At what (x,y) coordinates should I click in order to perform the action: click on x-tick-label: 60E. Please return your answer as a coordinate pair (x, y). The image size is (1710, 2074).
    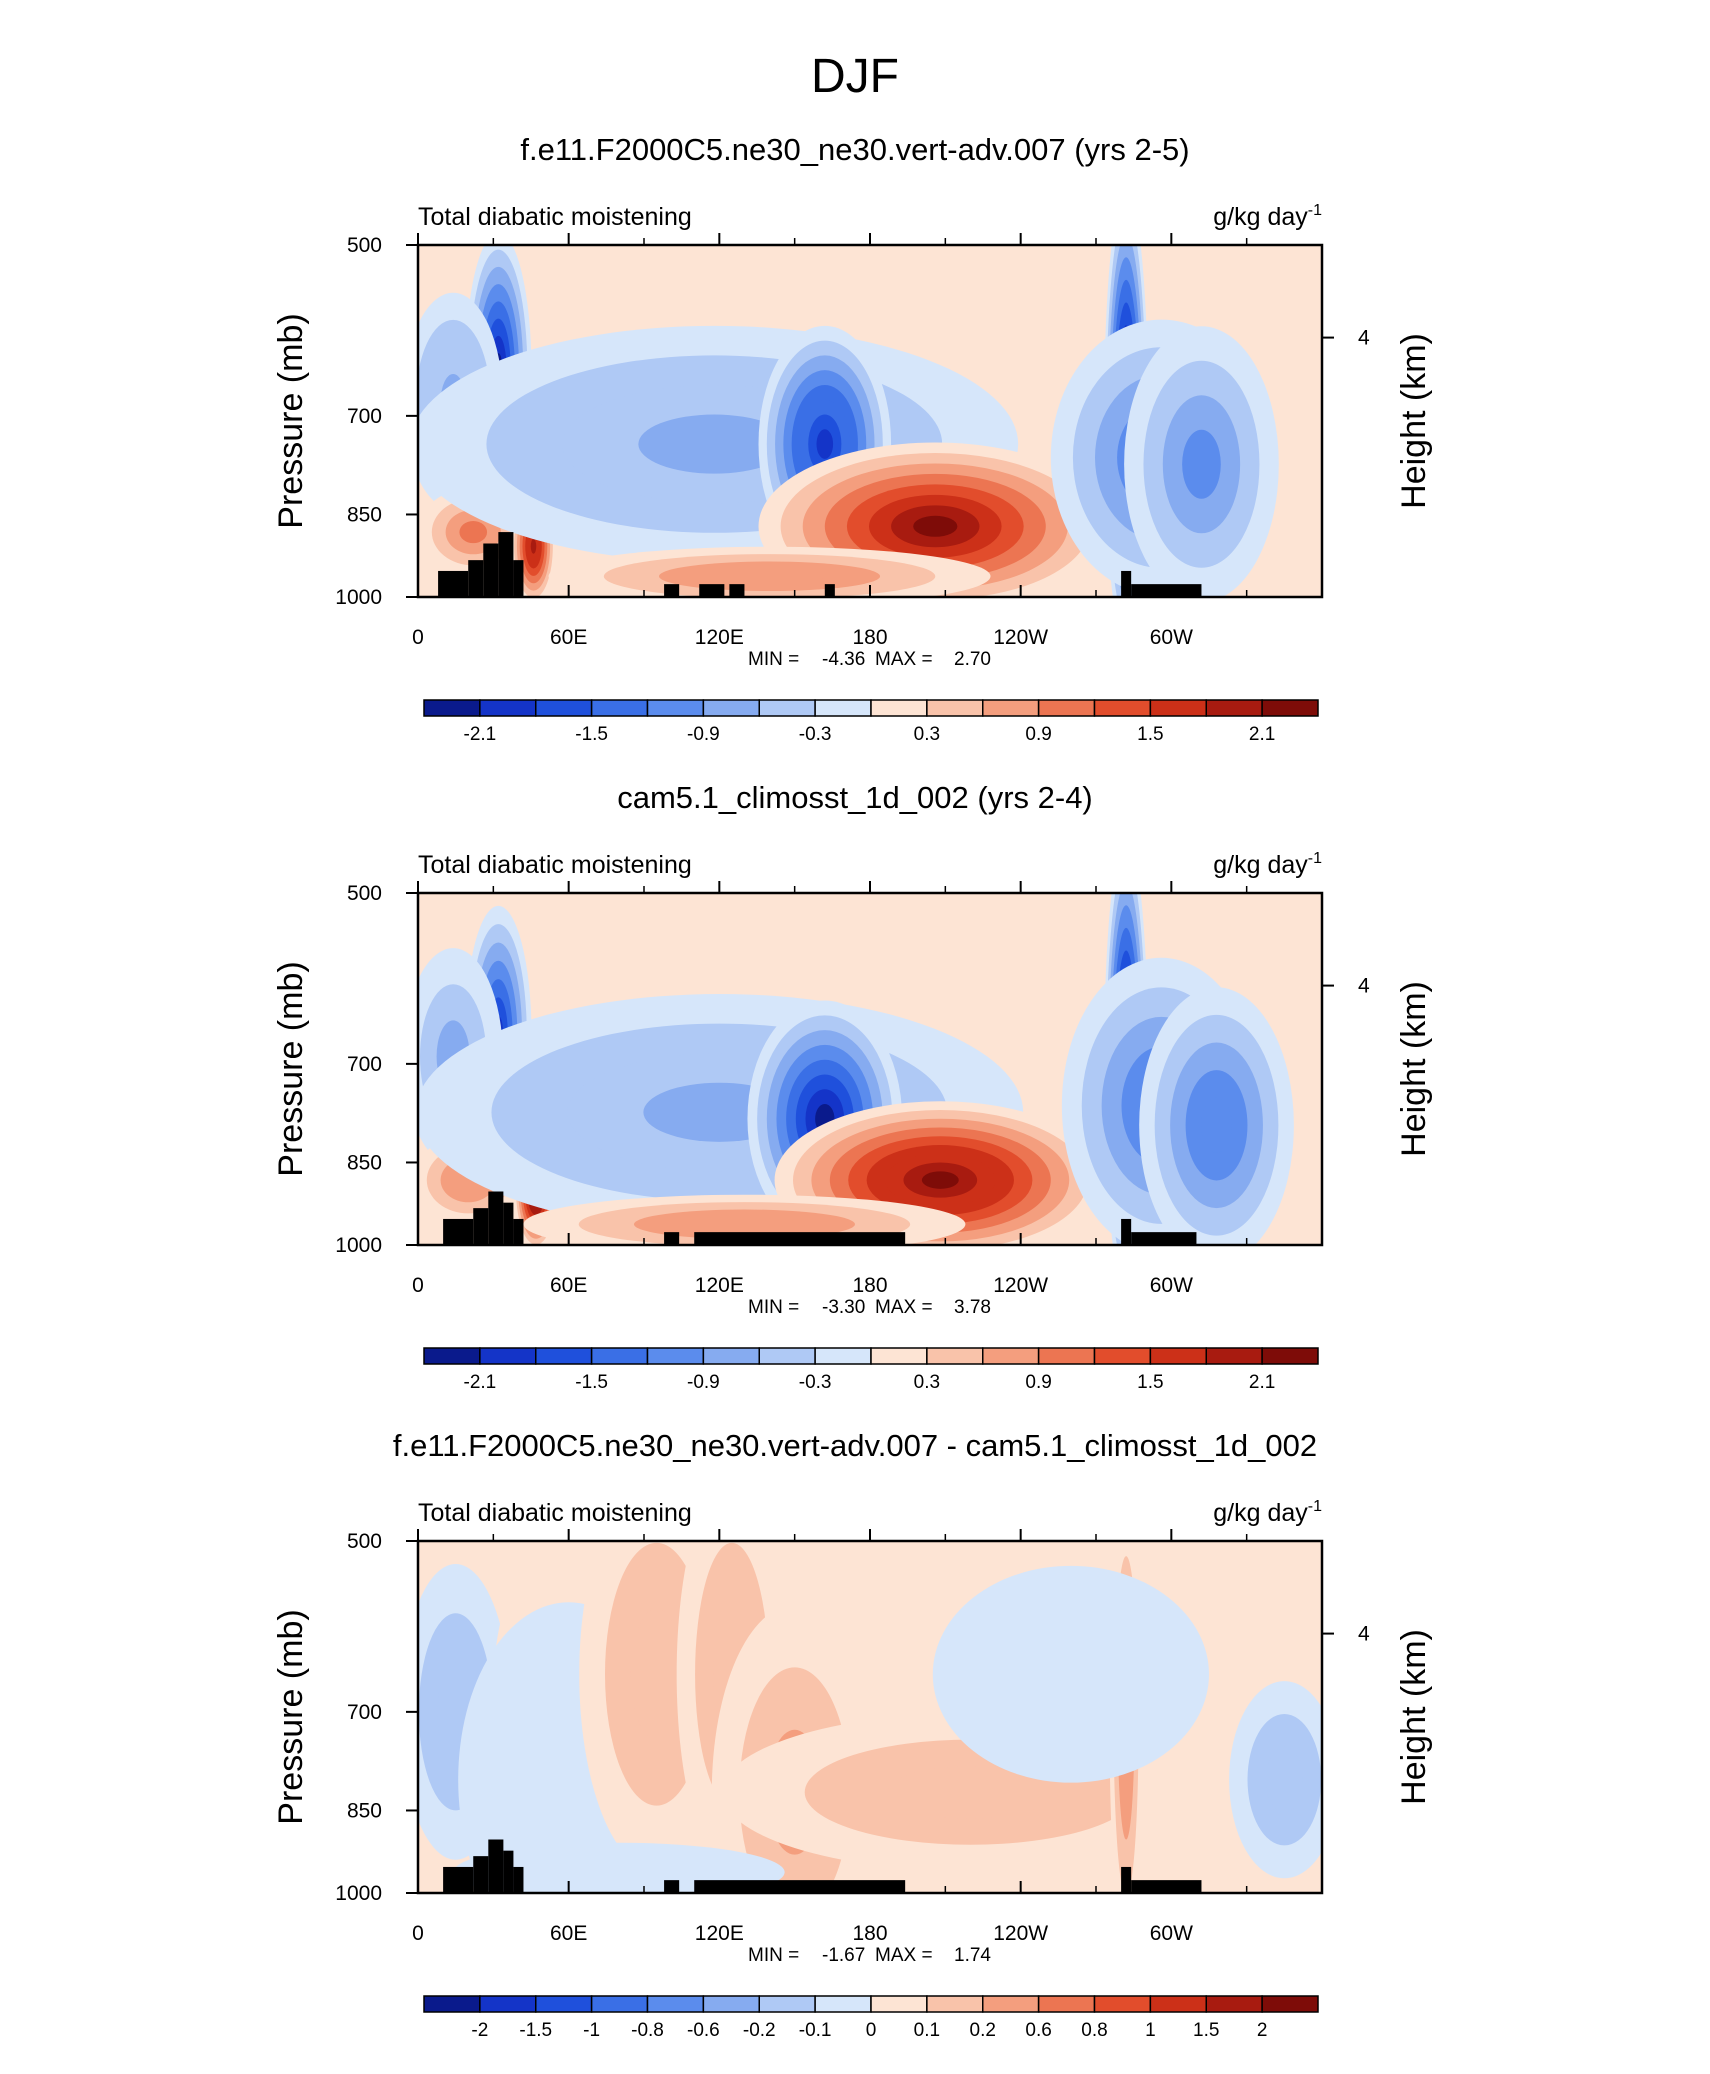
    Looking at the image, I should click on (568, 1933).